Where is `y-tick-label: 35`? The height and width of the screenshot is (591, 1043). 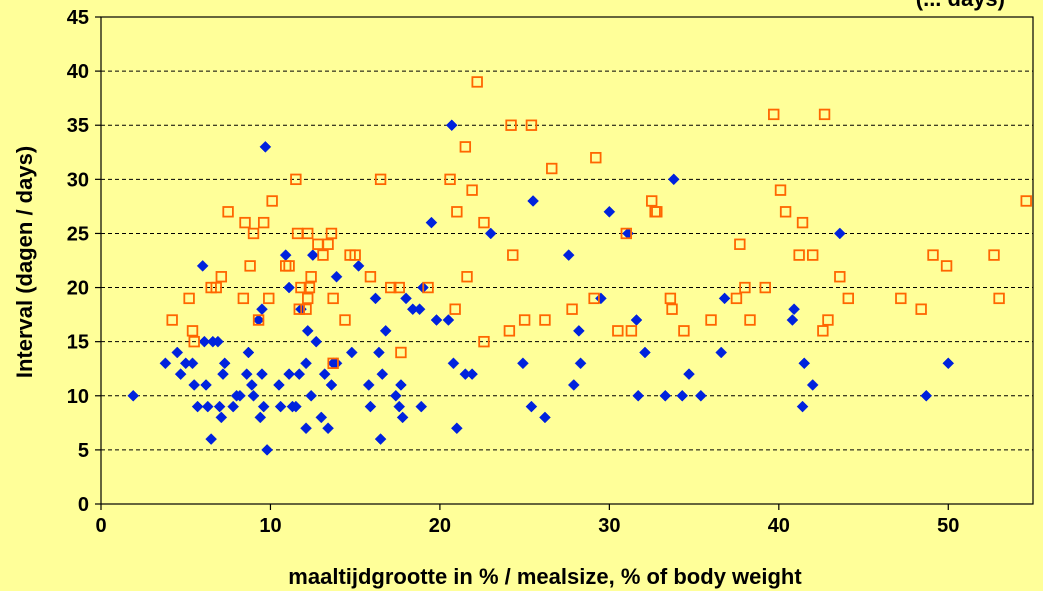 y-tick-label: 35 is located at coordinates (78, 126).